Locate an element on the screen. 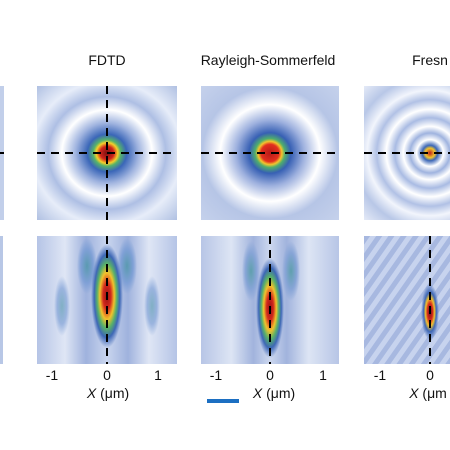 The image size is (450, 450). fresnel-longitudinal-panel is located at coordinates (407, 300).